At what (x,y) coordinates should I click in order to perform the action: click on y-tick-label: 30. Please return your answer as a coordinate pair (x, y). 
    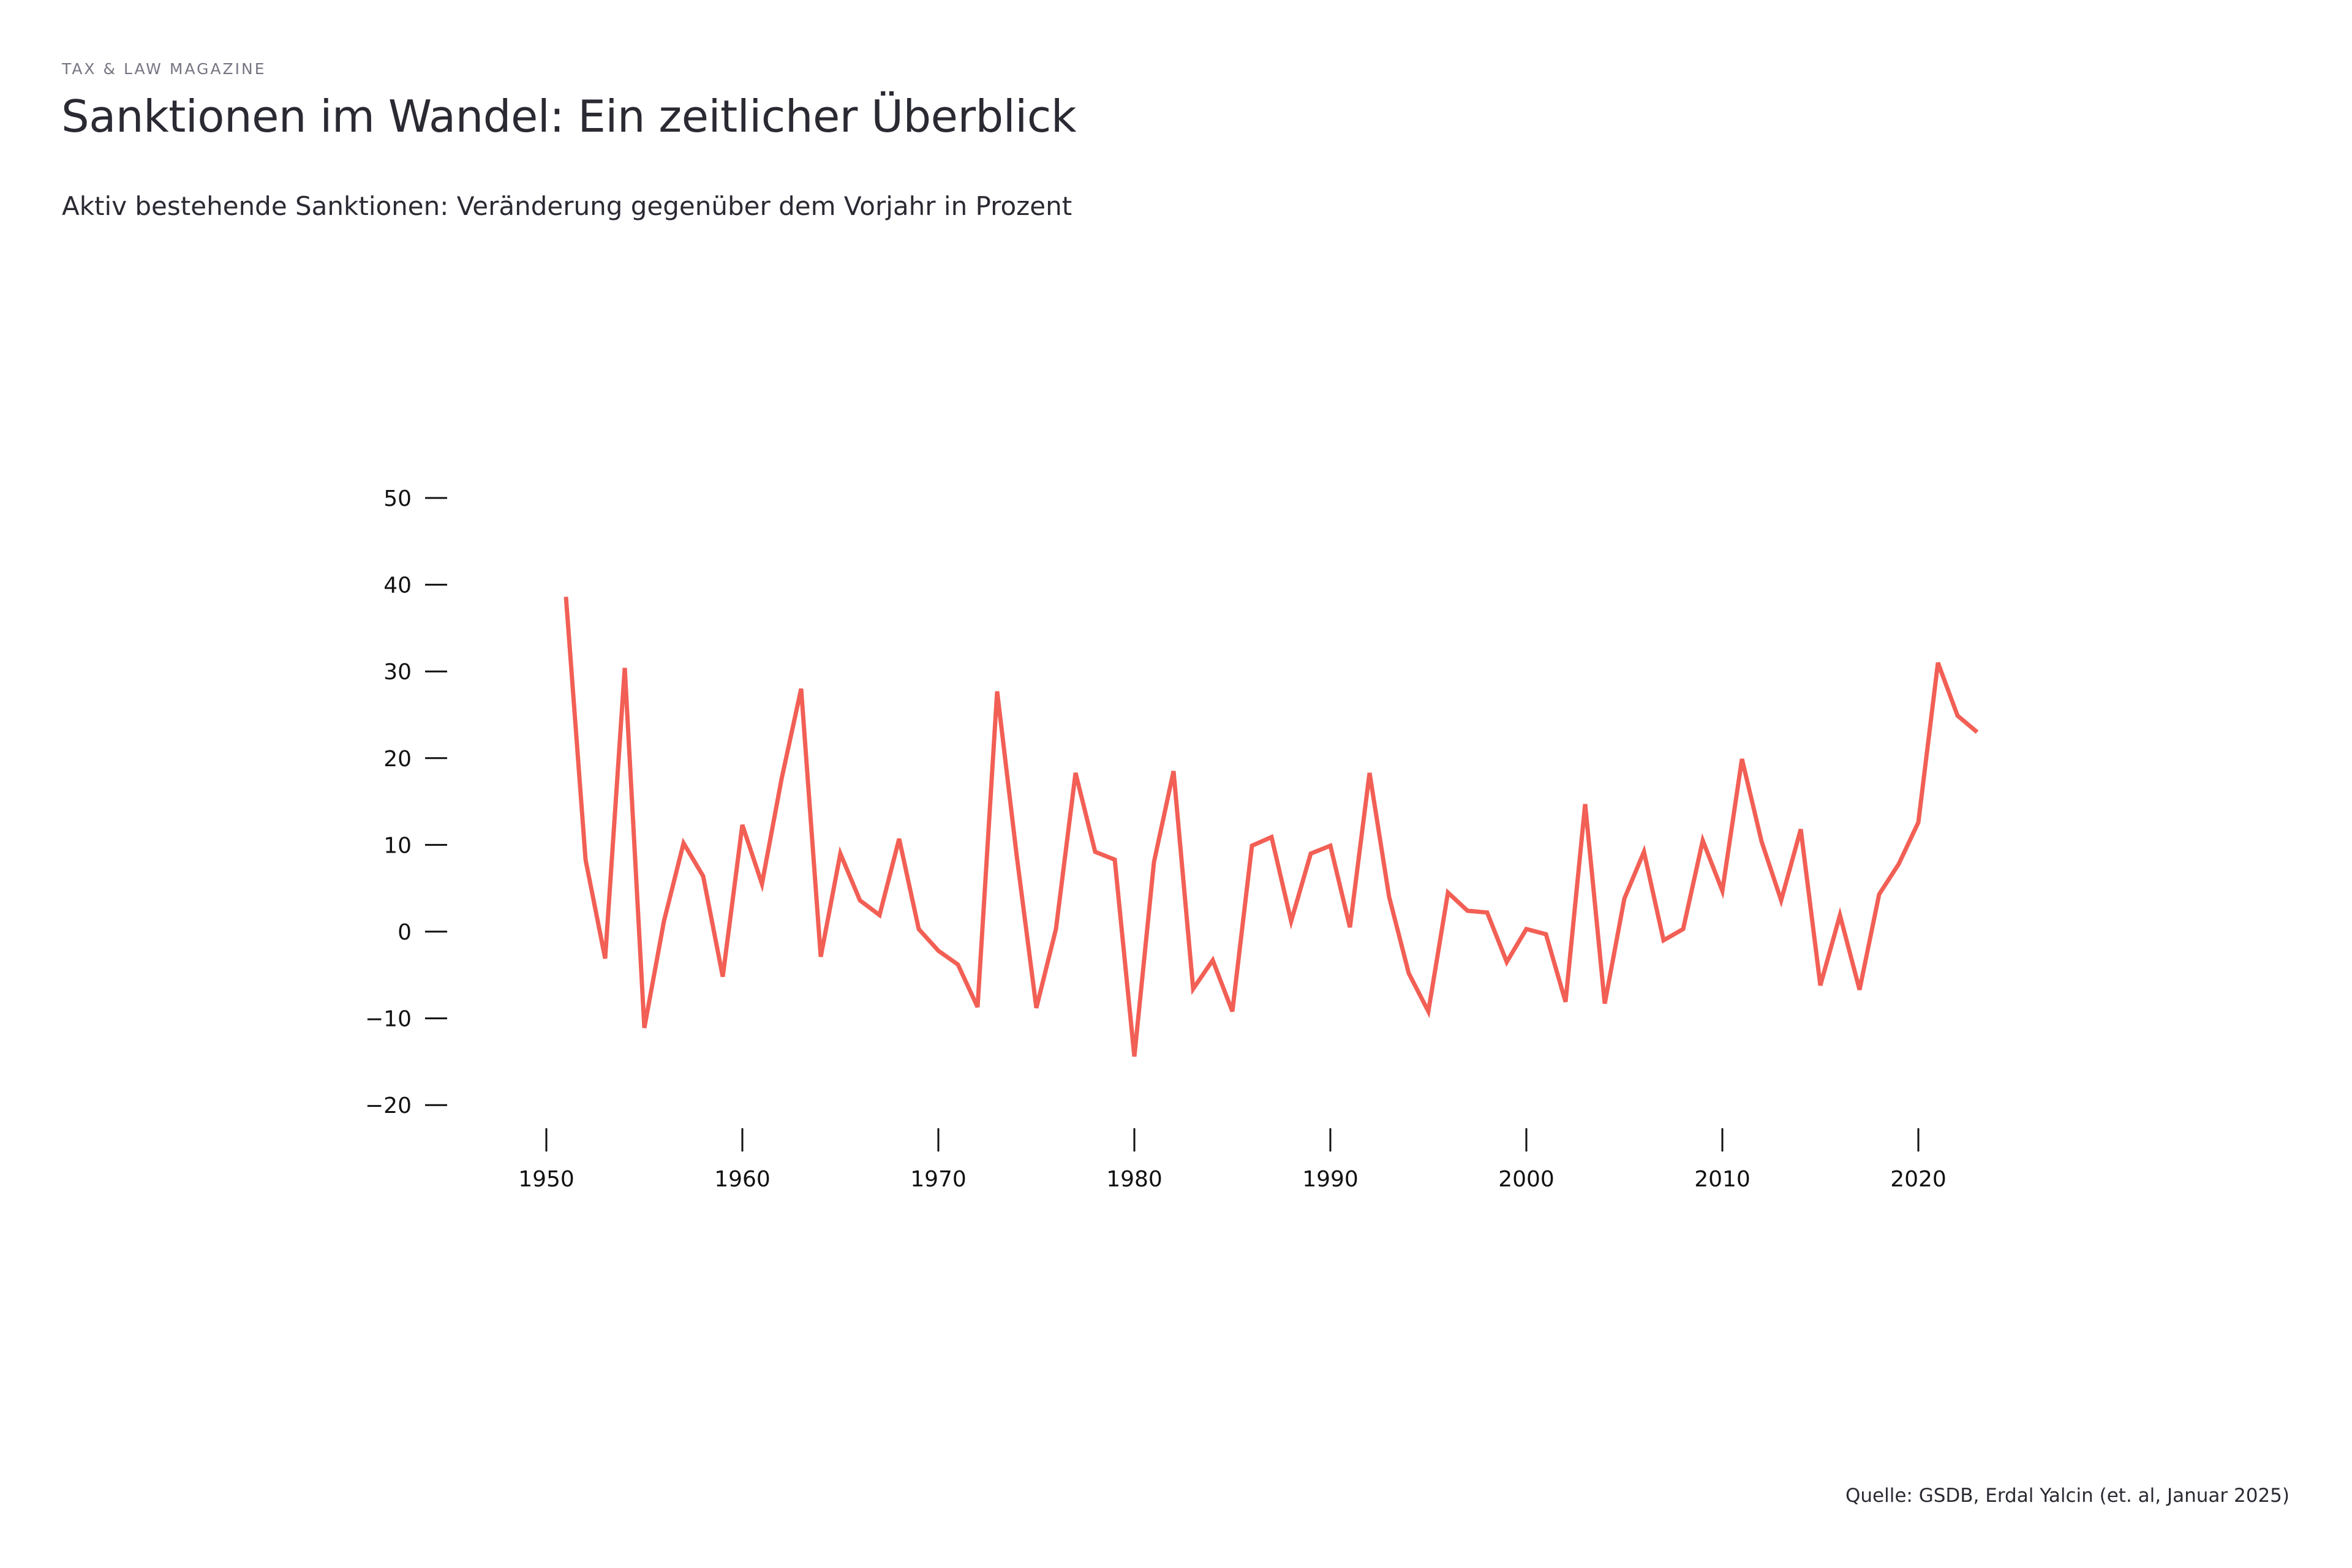
    Looking at the image, I should click on (398, 672).